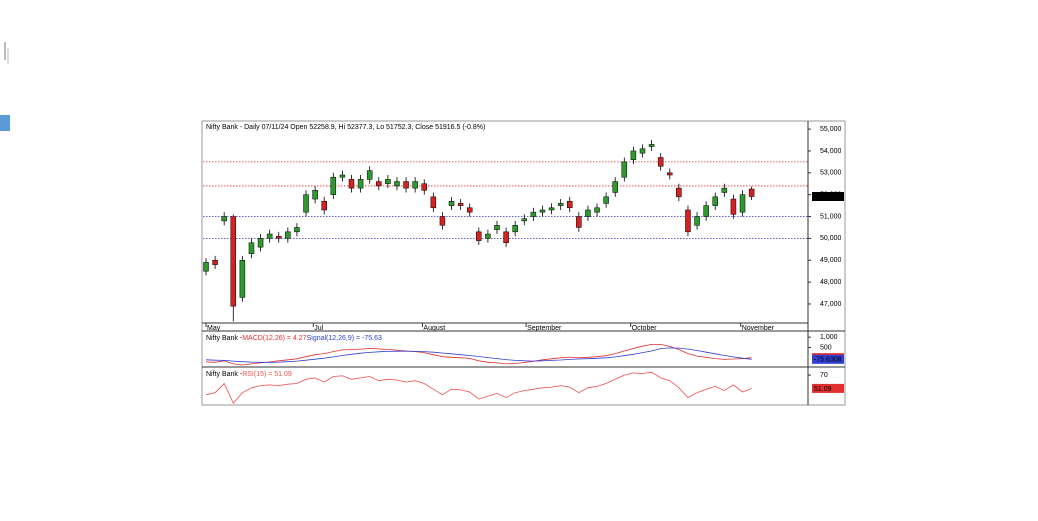  What do you see at coordinates (267, 374) in the screenshot?
I see `title-part: RSI(15) = 51.09` at bounding box center [267, 374].